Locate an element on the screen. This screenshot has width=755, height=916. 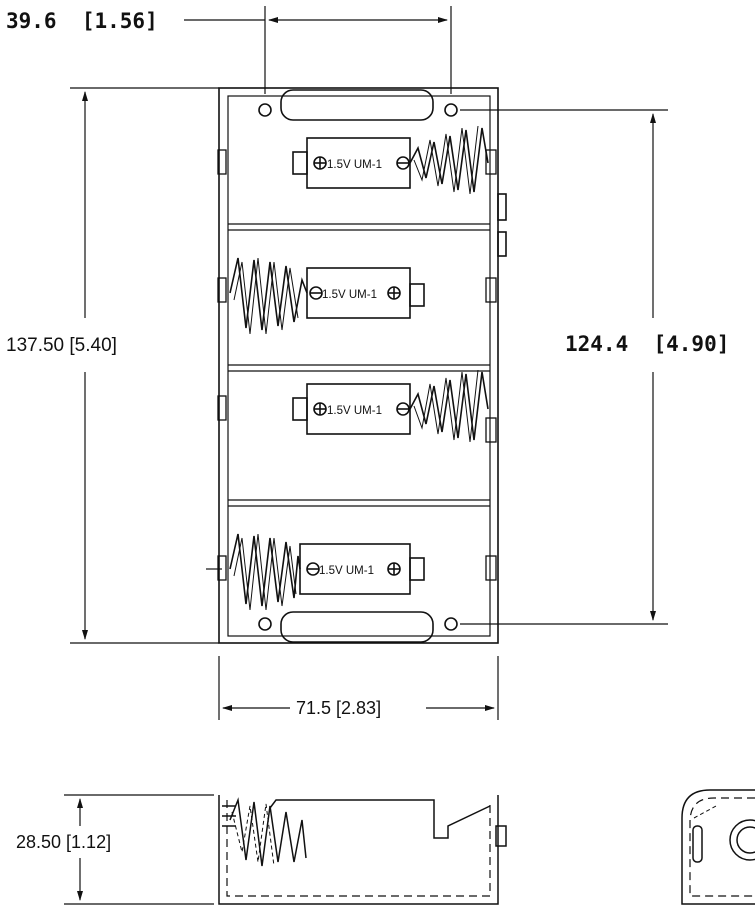
side-view is located at coordinates (362, 850).